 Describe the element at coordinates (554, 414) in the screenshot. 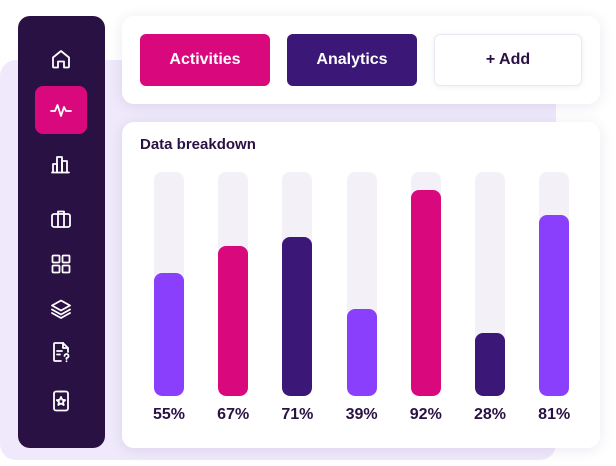

I see `bar-value-label: 81%` at that location.